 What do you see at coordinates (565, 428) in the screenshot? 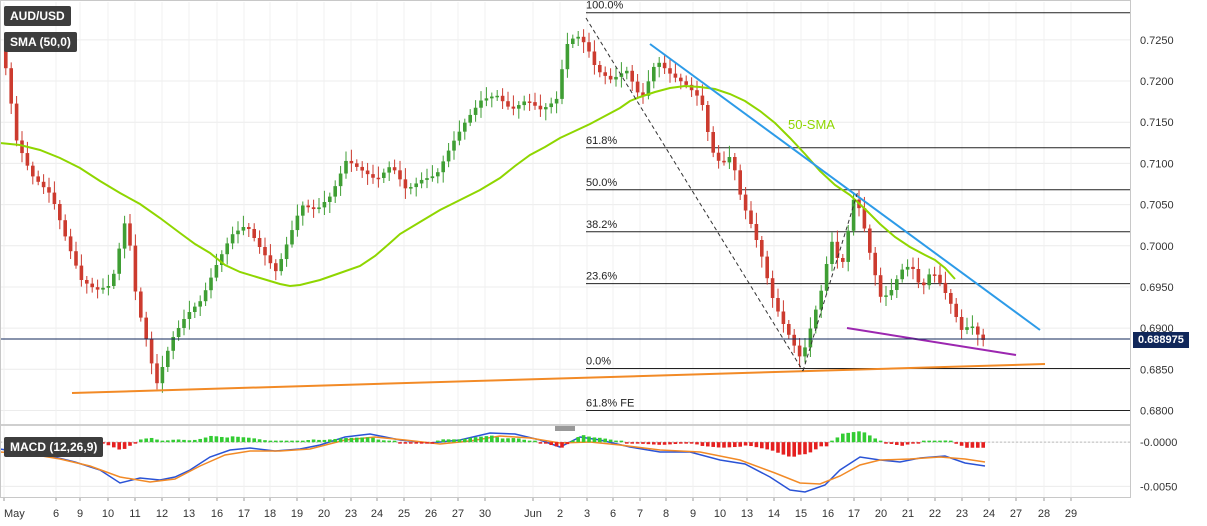
I see `panel-resize-handle` at bounding box center [565, 428].